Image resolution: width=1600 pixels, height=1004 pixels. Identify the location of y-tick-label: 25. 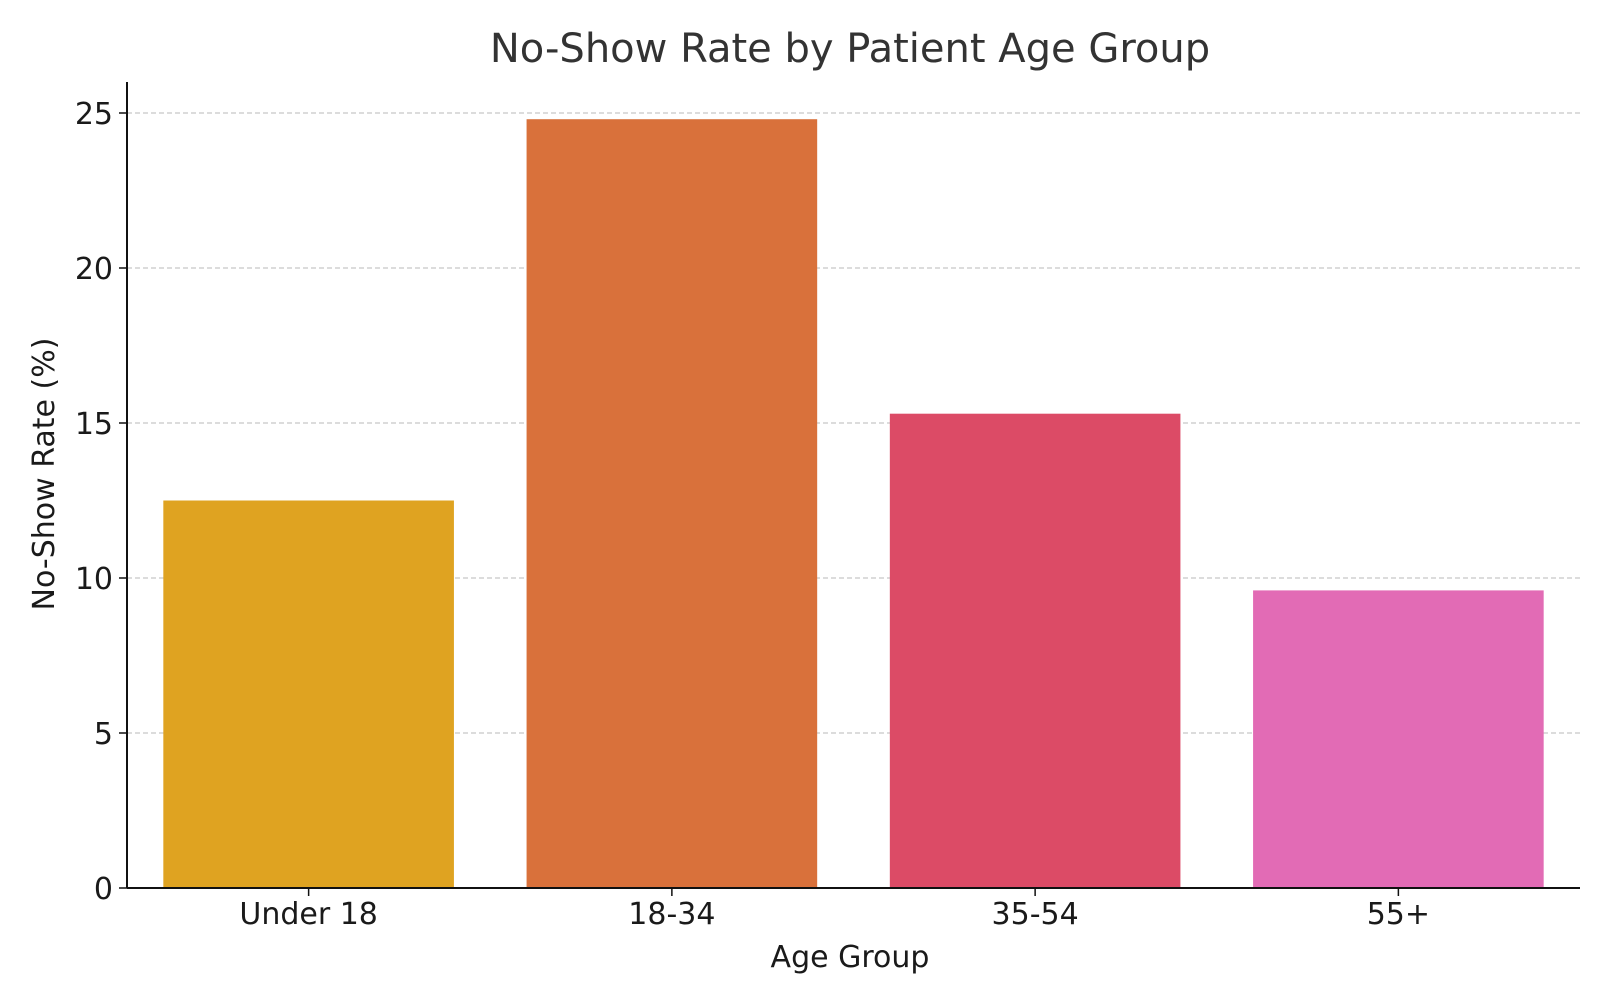
(94, 114).